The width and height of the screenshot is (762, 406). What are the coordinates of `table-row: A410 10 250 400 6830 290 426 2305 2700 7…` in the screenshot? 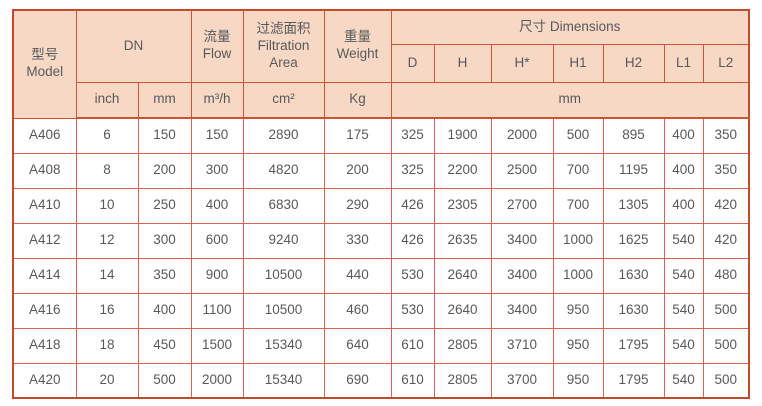 It's located at (381, 205).